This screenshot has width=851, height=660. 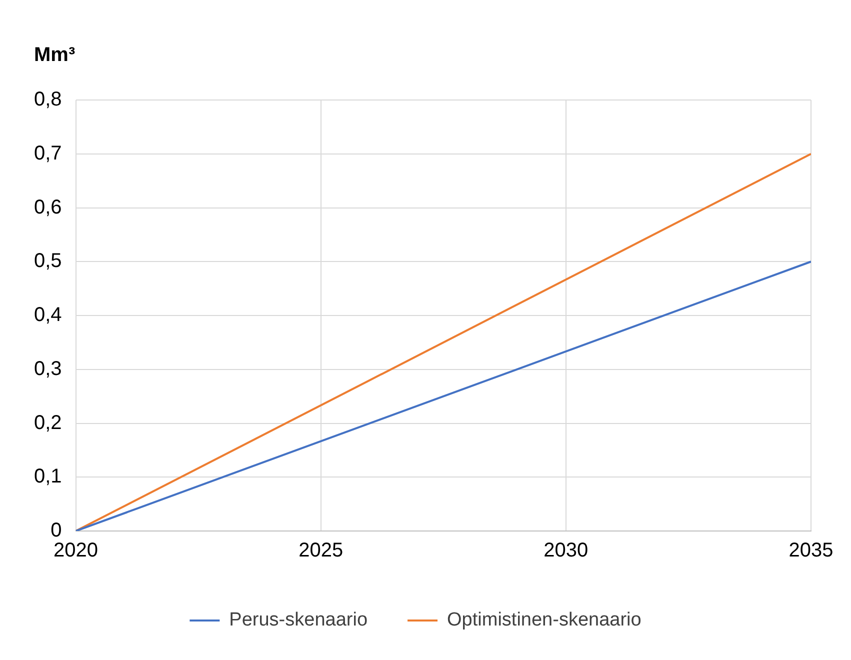 What do you see at coordinates (48, 369) in the screenshot?
I see `y-tick-label: 0,3` at bounding box center [48, 369].